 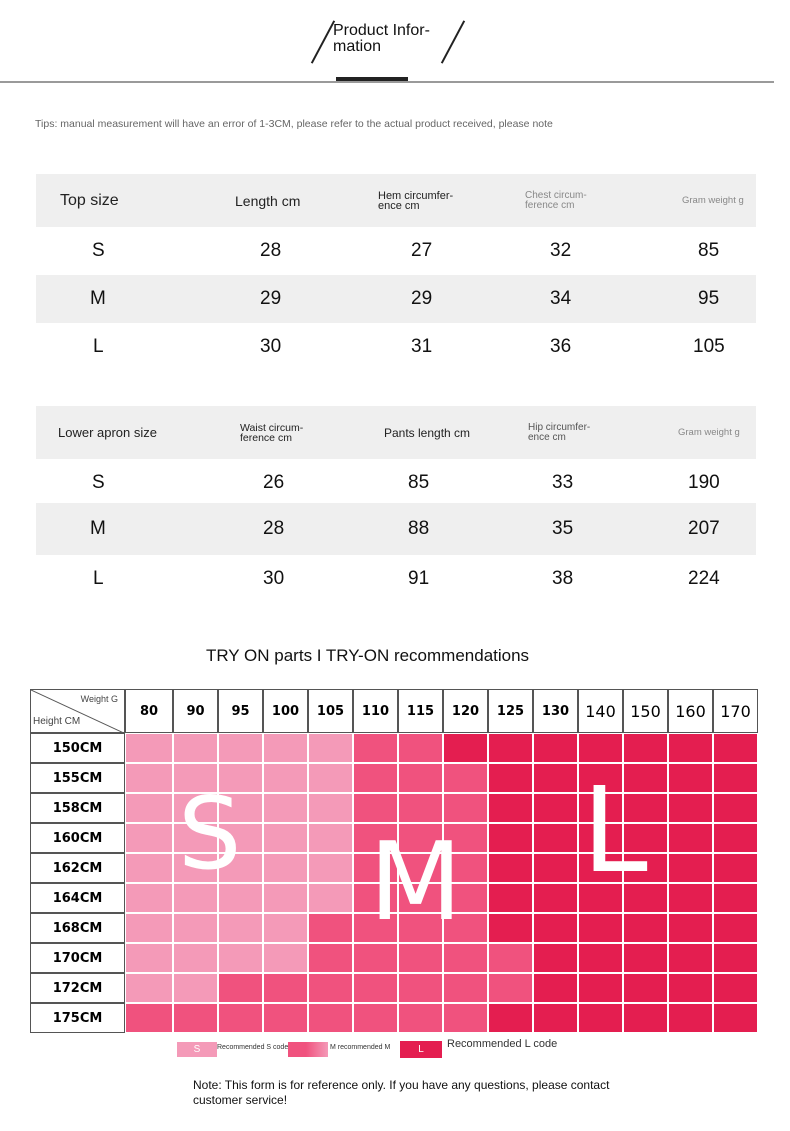 I want to click on header-gram-weight: Gram weight g, so click(x=709, y=432).